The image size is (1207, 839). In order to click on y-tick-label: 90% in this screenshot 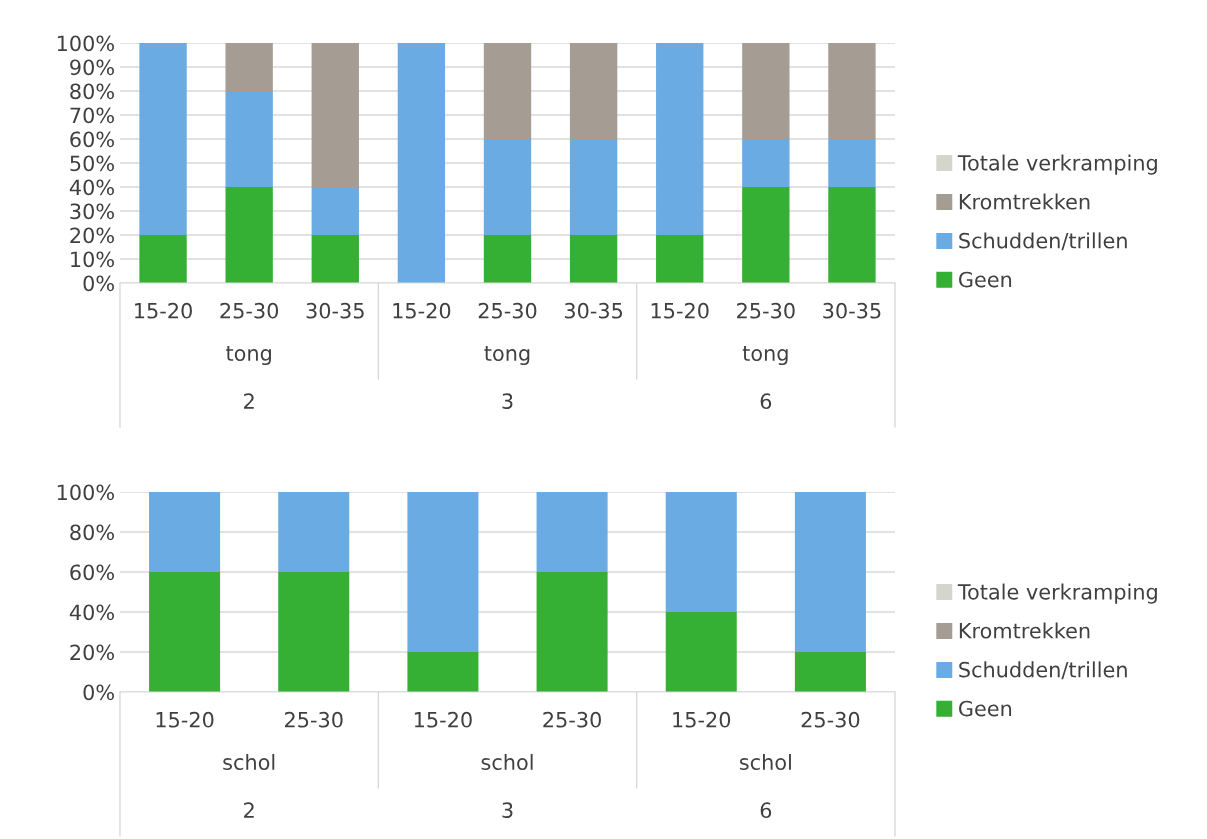, I will do `click(92, 67)`.